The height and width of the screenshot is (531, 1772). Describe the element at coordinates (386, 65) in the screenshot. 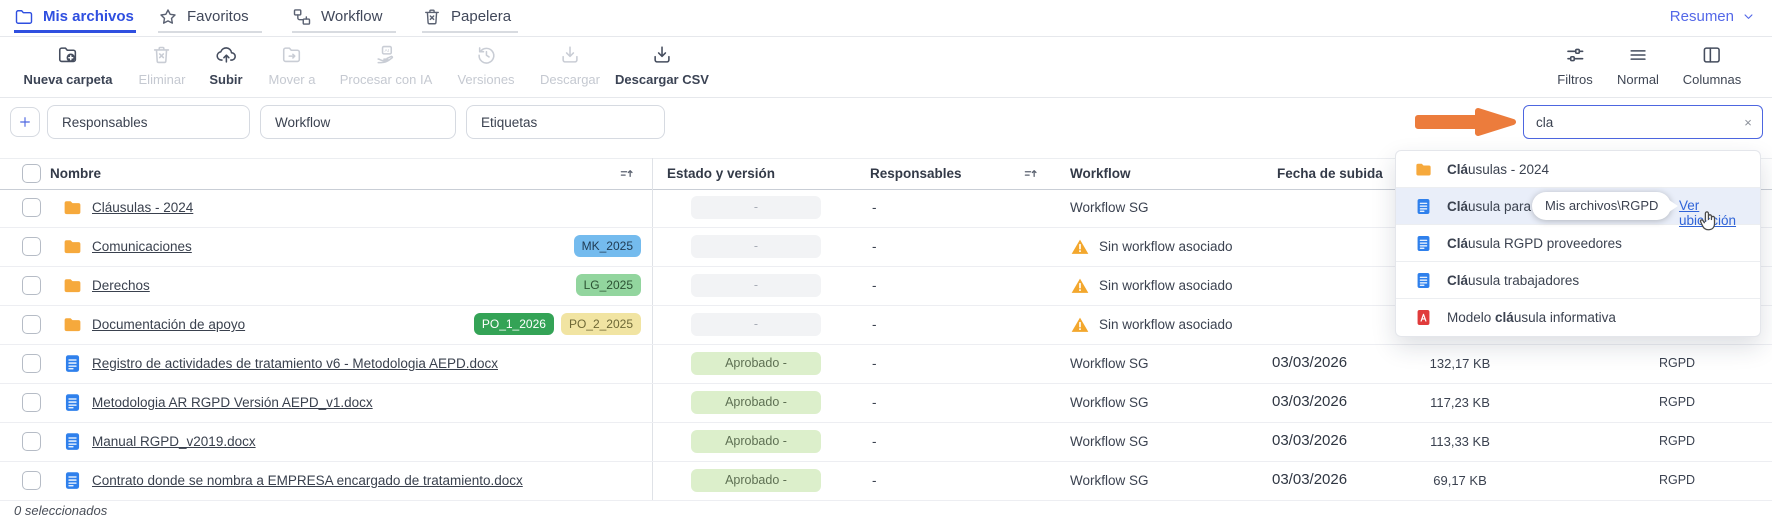

I see `toolbar-button-procesar-con-ia: AI Procesar con IA` at that location.